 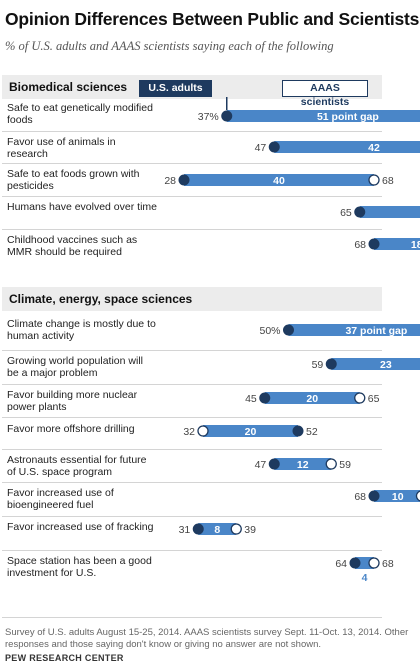 What do you see at coordinates (189, 432) in the screenshot?
I see `aaas-value-label: 32` at bounding box center [189, 432].